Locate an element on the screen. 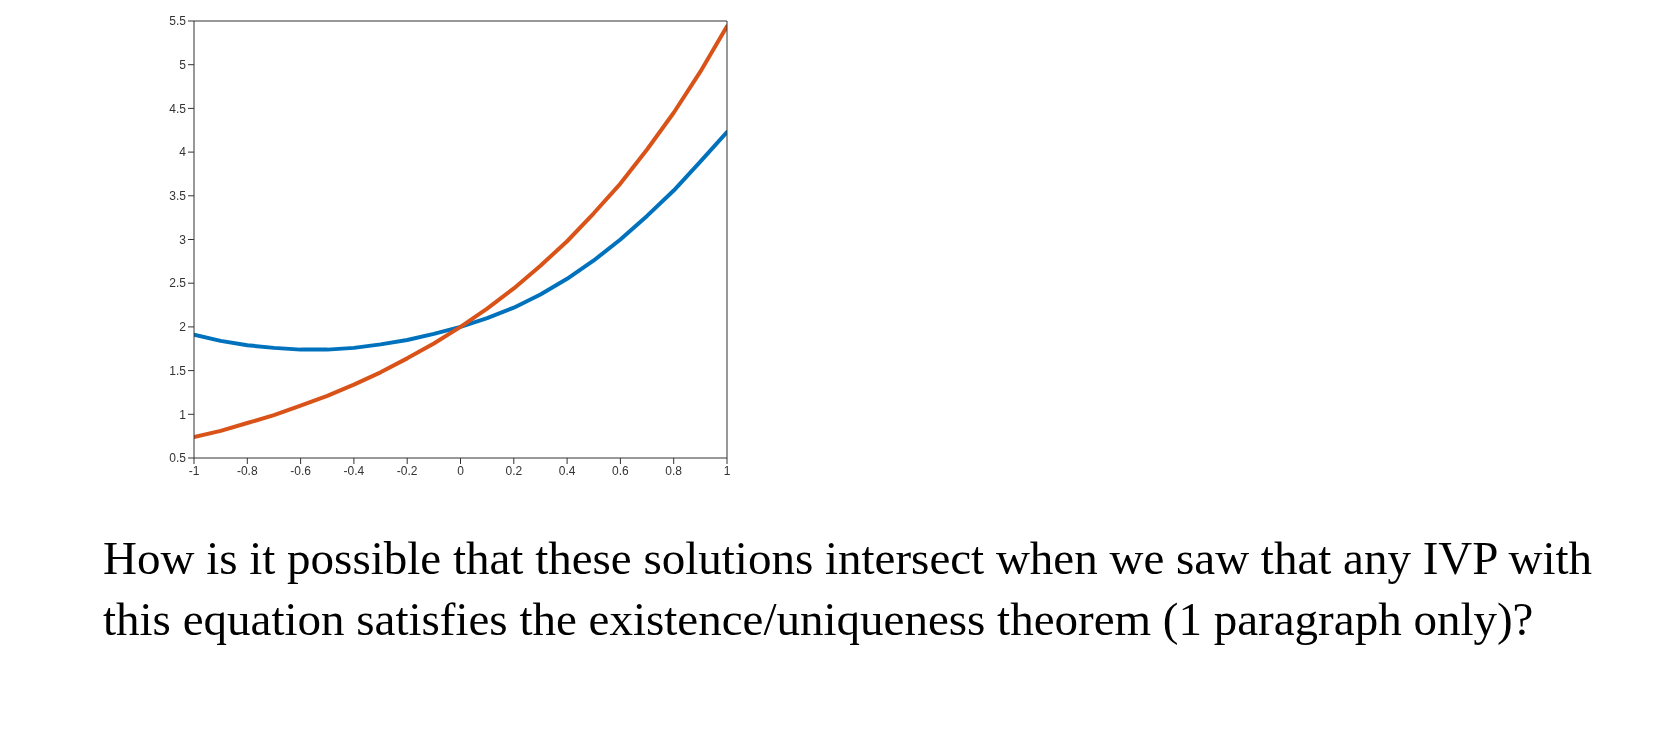 The height and width of the screenshot is (744, 1664). x-tick-label: 1 is located at coordinates (727, 470).